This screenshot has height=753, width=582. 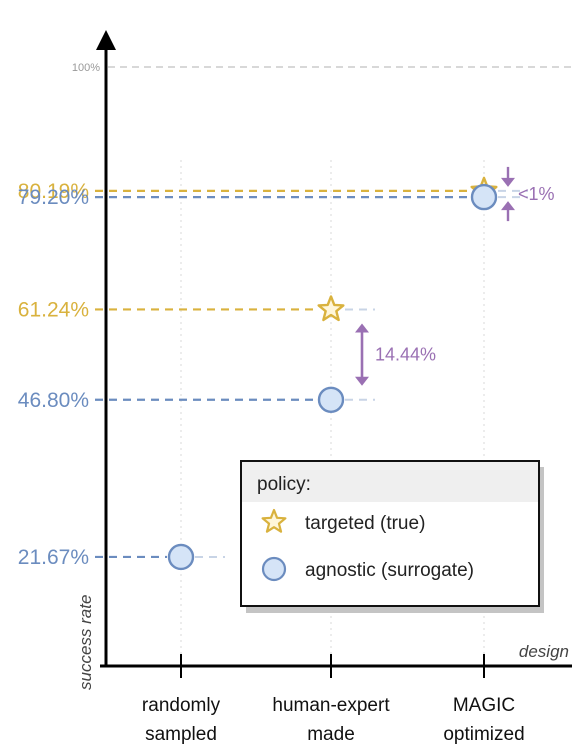 I want to click on x-axis-label: design, so click(x=544, y=651).